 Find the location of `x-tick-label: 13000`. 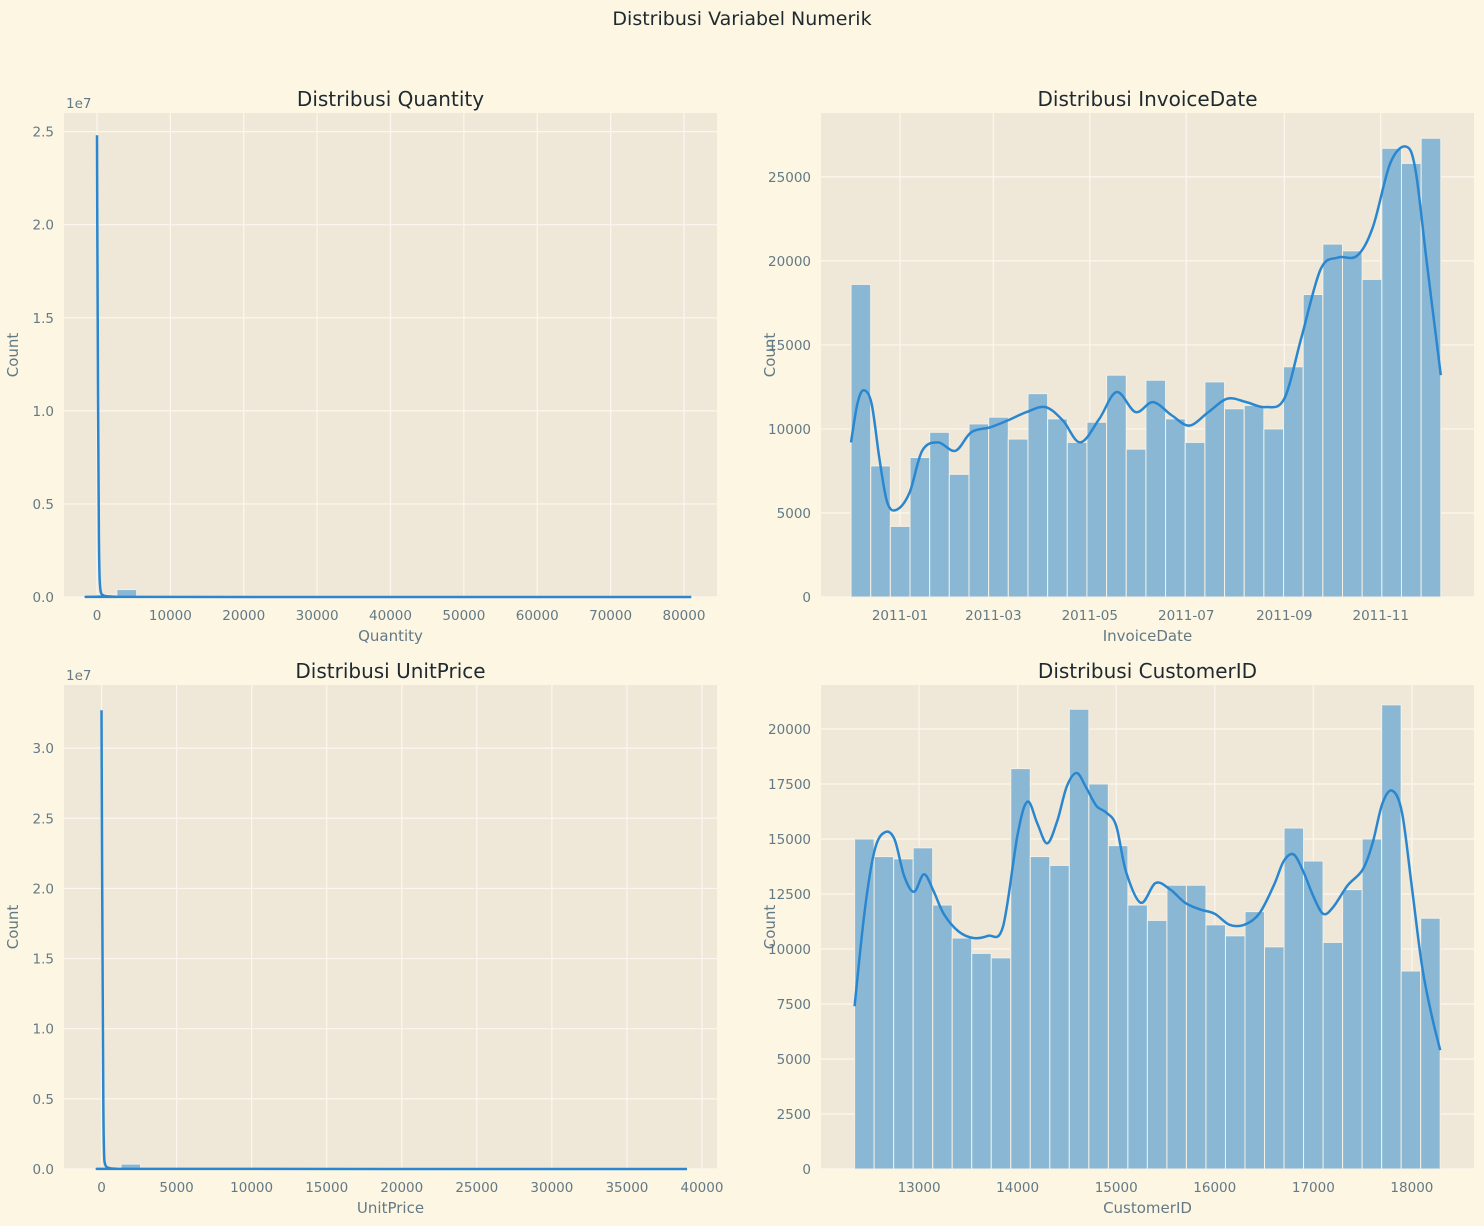

x-tick-label: 13000 is located at coordinates (919, 1188).